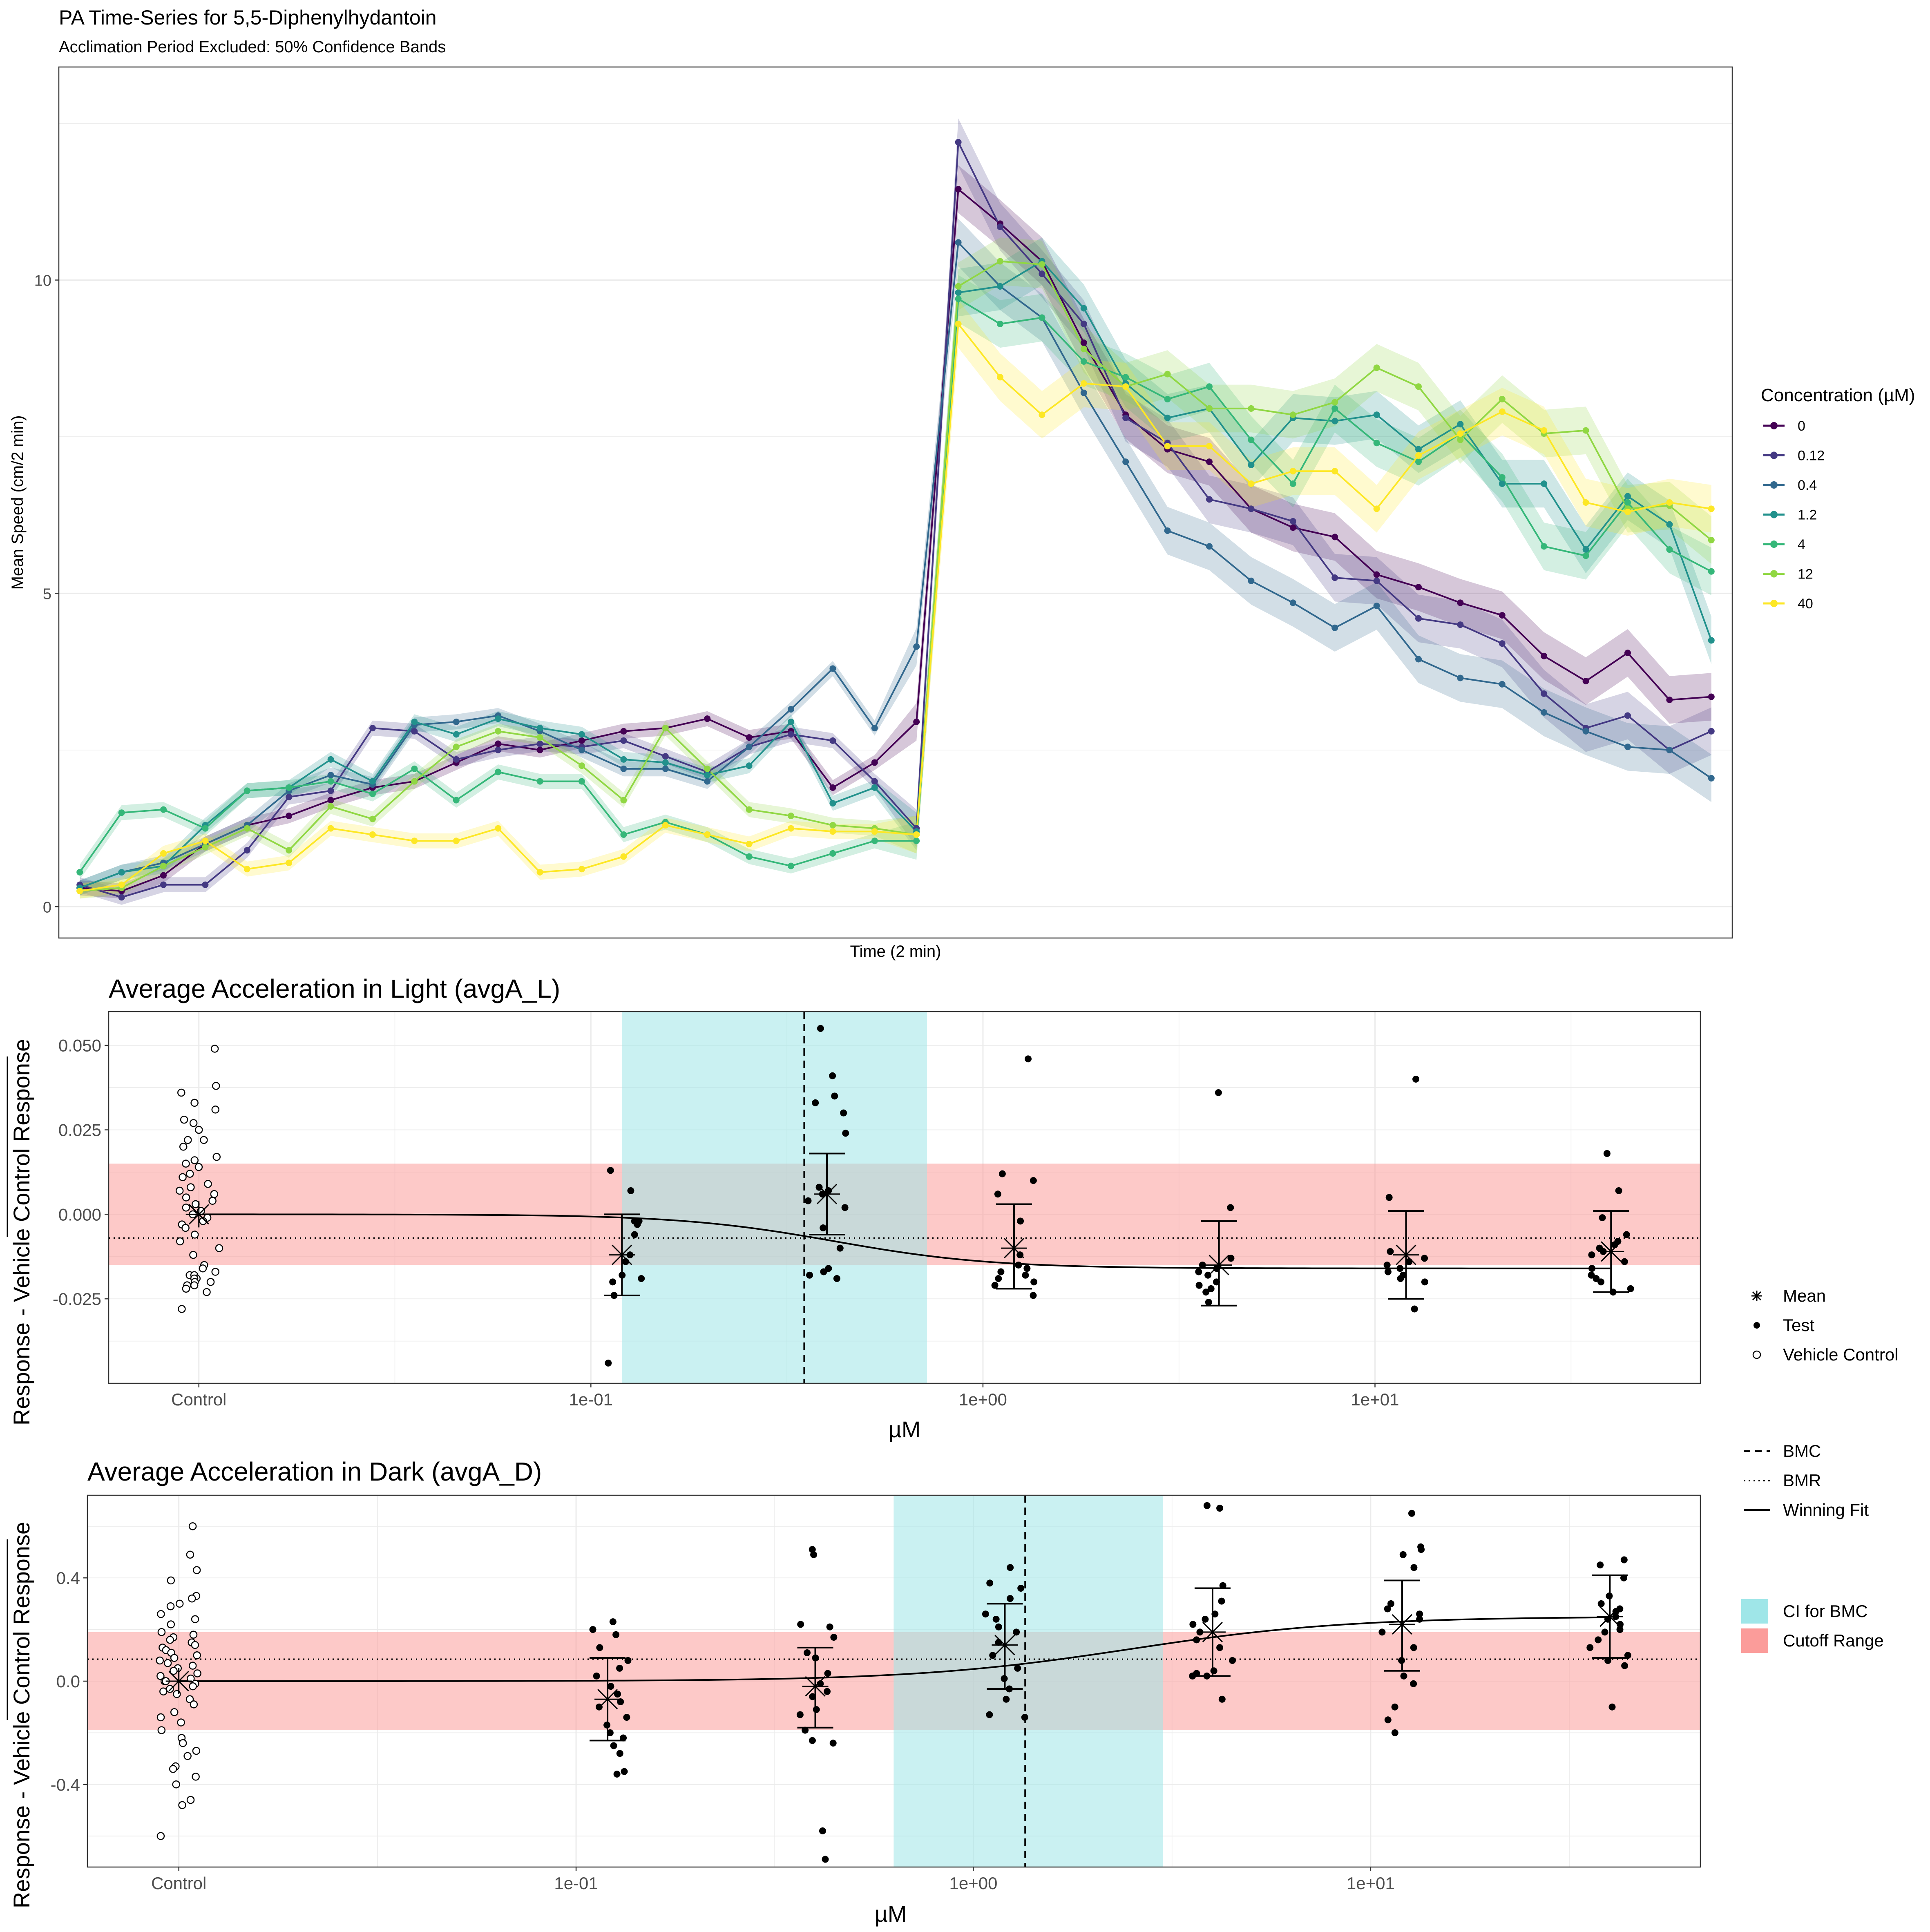 The height and width of the screenshot is (1932, 1930). What do you see at coordinates (314, 1471) in the screenshot?
I see `dark-title: Average Acceleration in Dark (avgA_D)` at bounding box center [314, 1471].